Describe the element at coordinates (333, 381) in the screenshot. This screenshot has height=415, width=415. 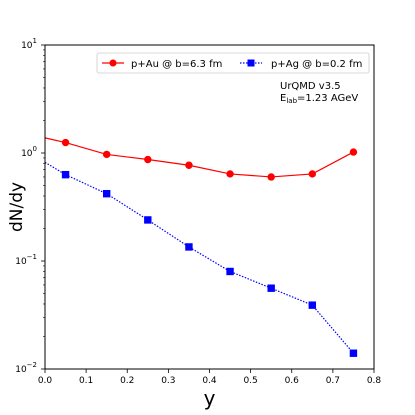
I see `x-tick-label: 0.7` at that location.